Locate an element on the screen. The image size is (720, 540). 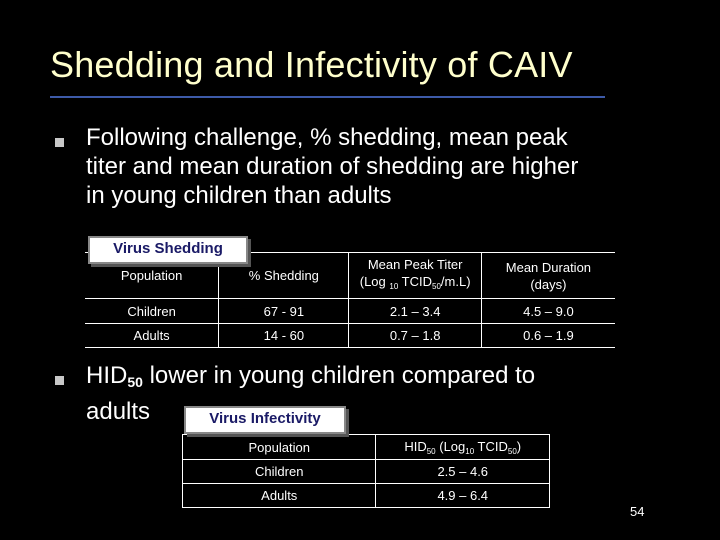
duration-line-2: (days) is located at coordinates (548, 284).